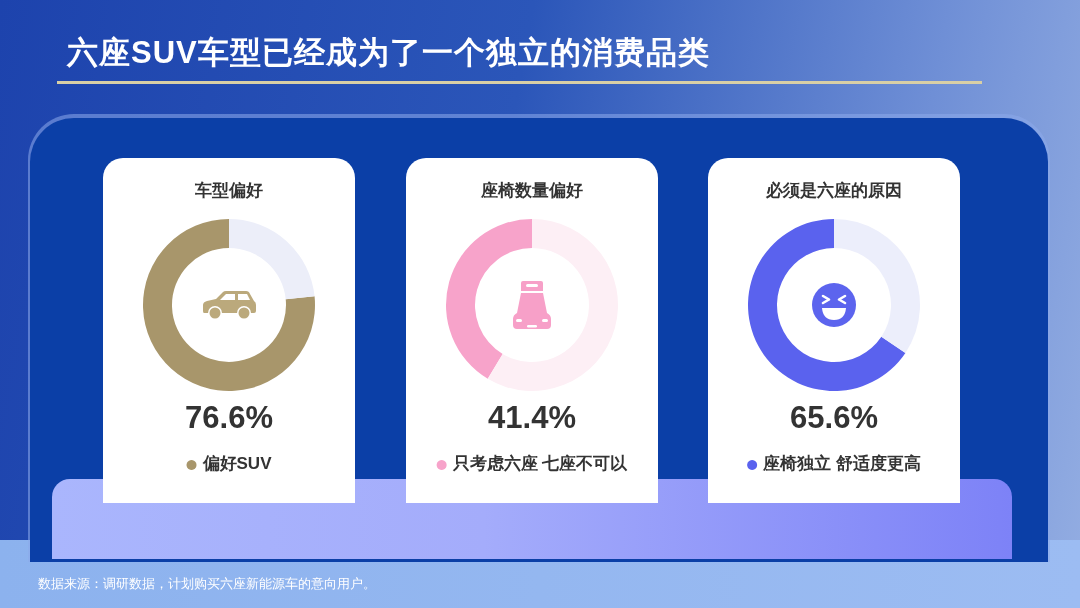 The height and width of the screenshot is (608, 1080). I want to click on data-label: 65.6%, so click(834, 417).